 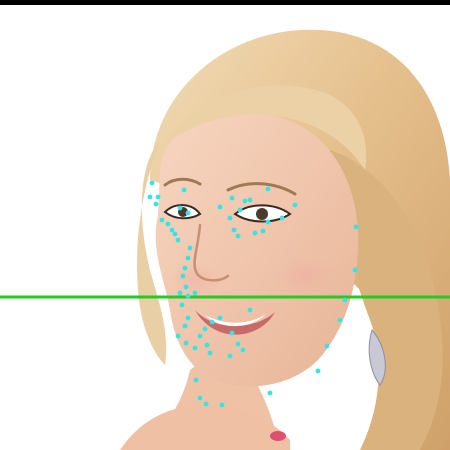 What do you see at coordinates (205, 427) in the screenshot?
I see `hand` at bounding box center [205, 427].